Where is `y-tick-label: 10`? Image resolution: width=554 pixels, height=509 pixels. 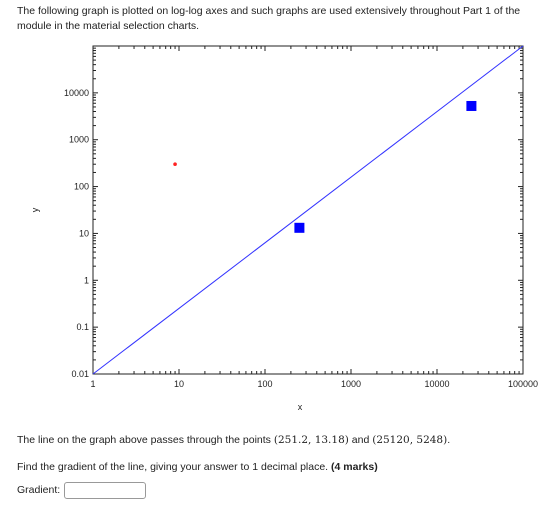 y-tick-label: 10 is located at coordinates (84, 233).